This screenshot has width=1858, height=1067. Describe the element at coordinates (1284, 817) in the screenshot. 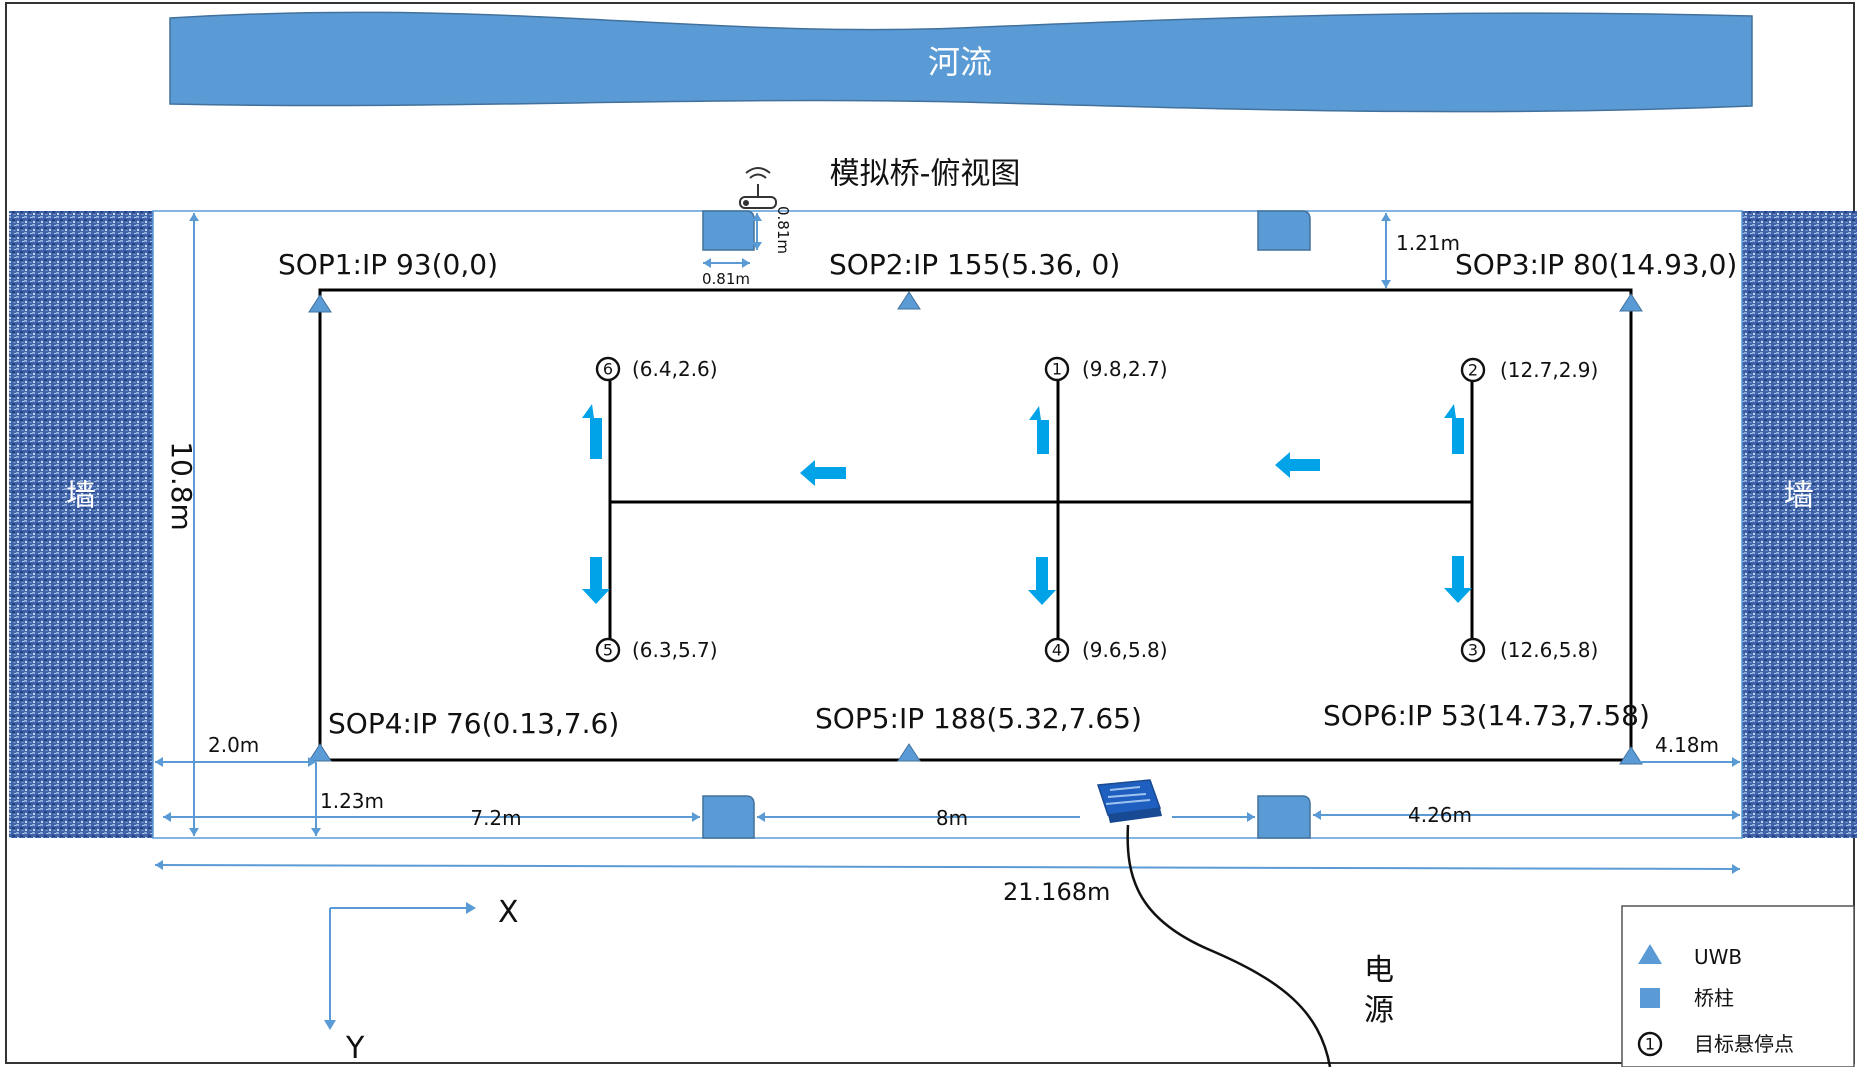

I see `pillar-bottom-right` at that location.